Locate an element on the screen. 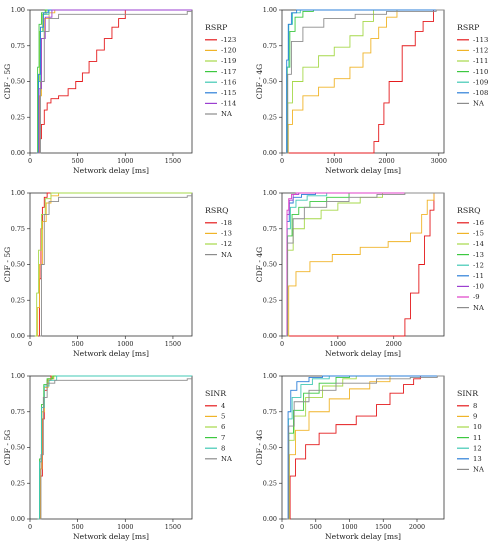  legend-entry-label: -116 is located at coordinates (228, 82).